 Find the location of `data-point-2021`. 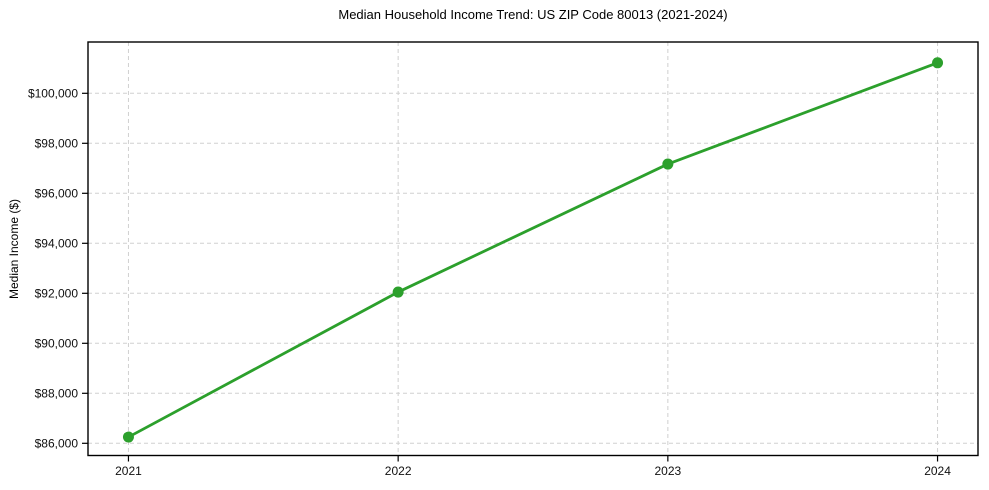

data-point-2021 is located at coordinates (128, 437).